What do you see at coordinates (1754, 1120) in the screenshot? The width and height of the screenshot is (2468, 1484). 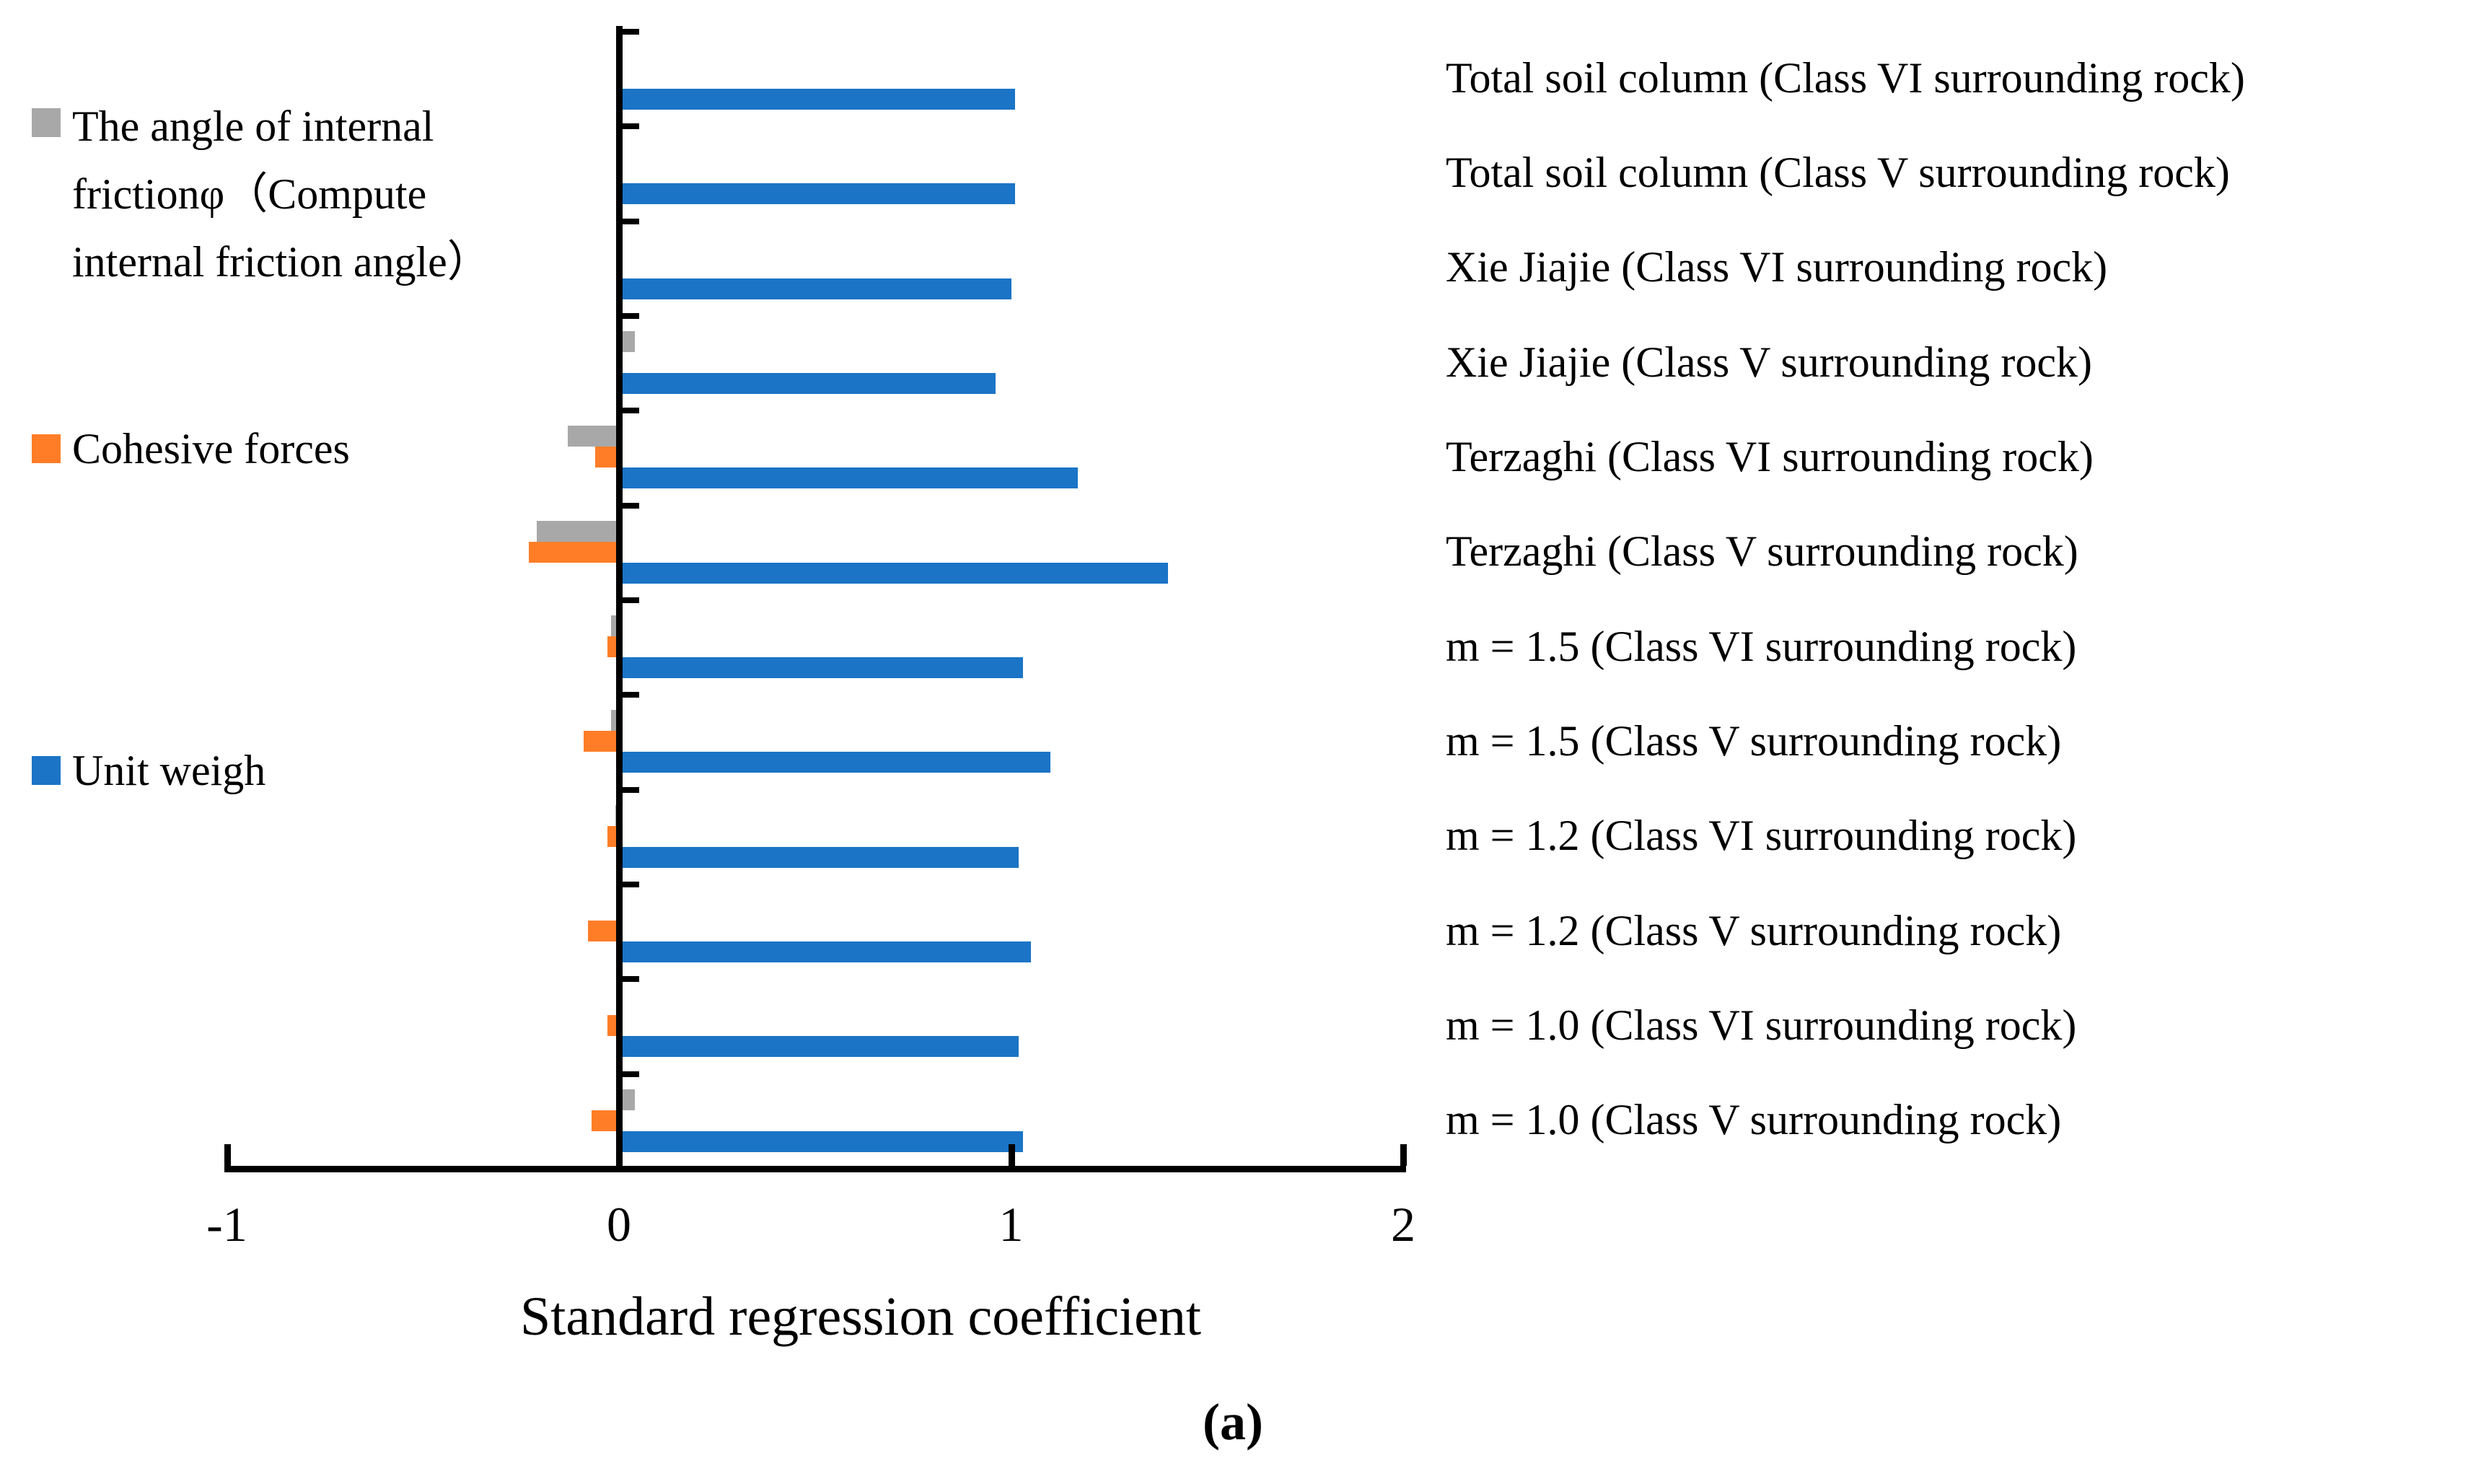 I see `category-label: m = 1.0 (Class V surrounding rock)` at bounding box center [1754, 1120].